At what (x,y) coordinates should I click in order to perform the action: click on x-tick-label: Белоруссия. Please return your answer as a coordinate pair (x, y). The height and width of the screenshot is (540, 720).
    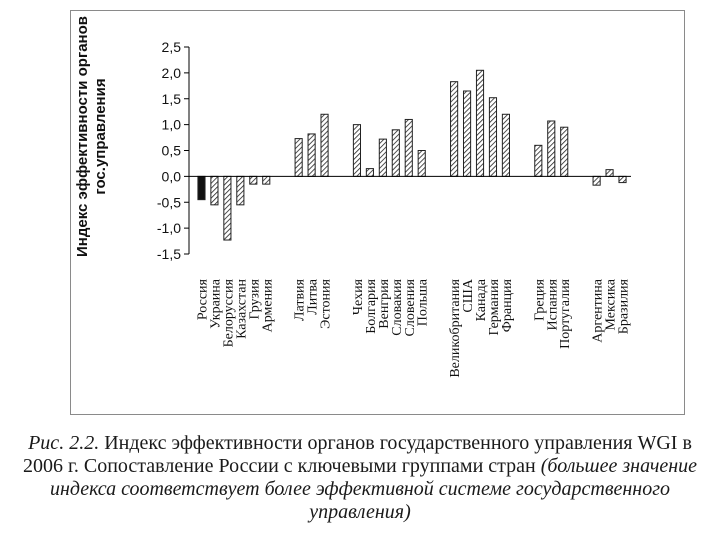
    Looking at the image, I should click on (228, 312).